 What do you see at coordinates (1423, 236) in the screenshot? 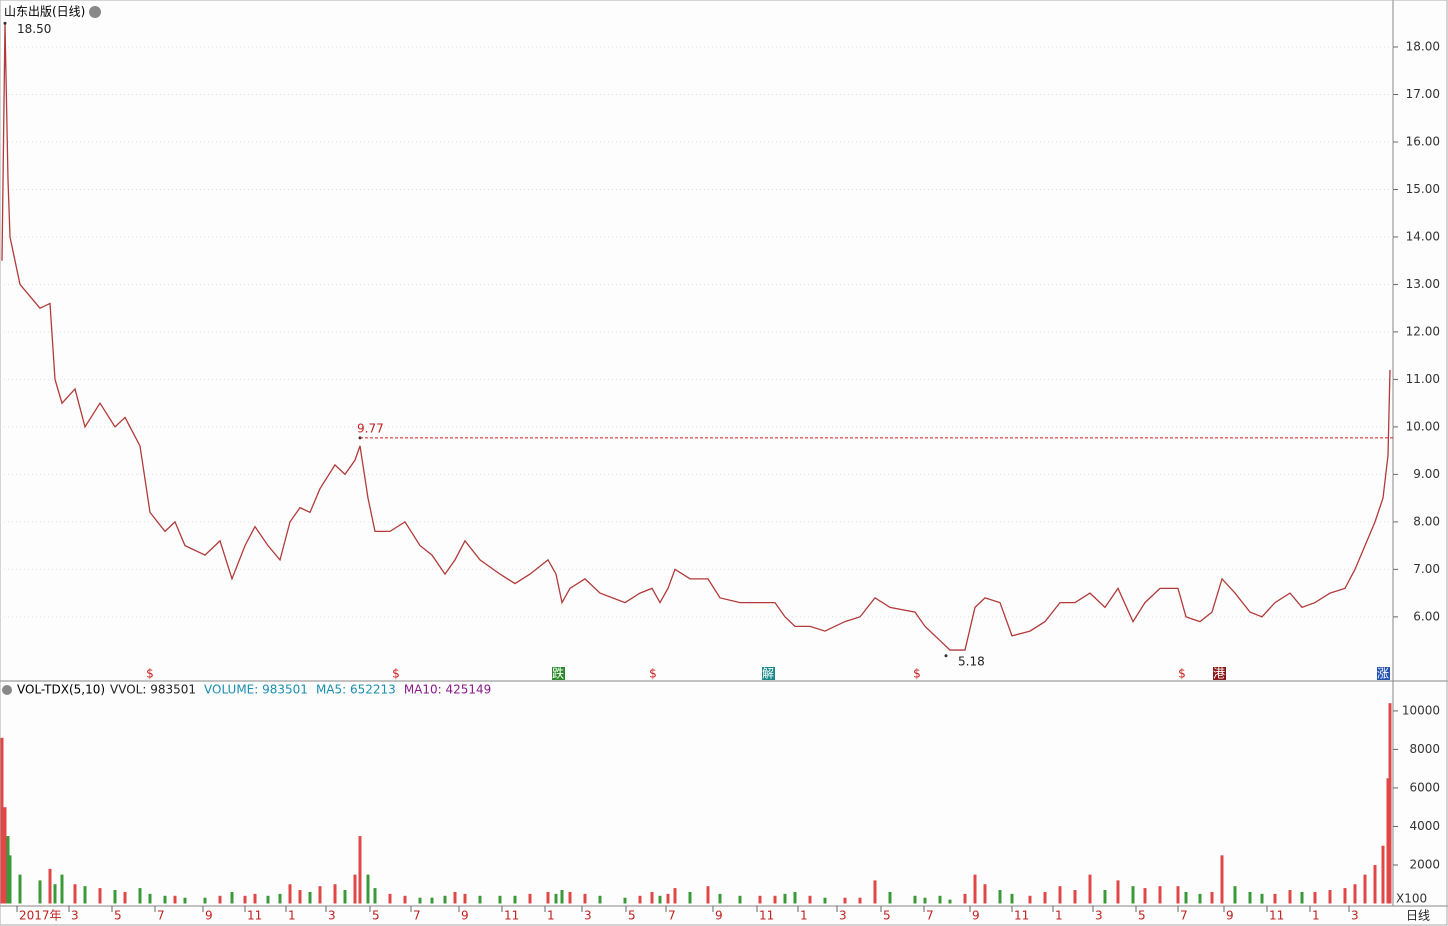
I see `y-tick-label: 14.00` at bounding box center [1423, 236].